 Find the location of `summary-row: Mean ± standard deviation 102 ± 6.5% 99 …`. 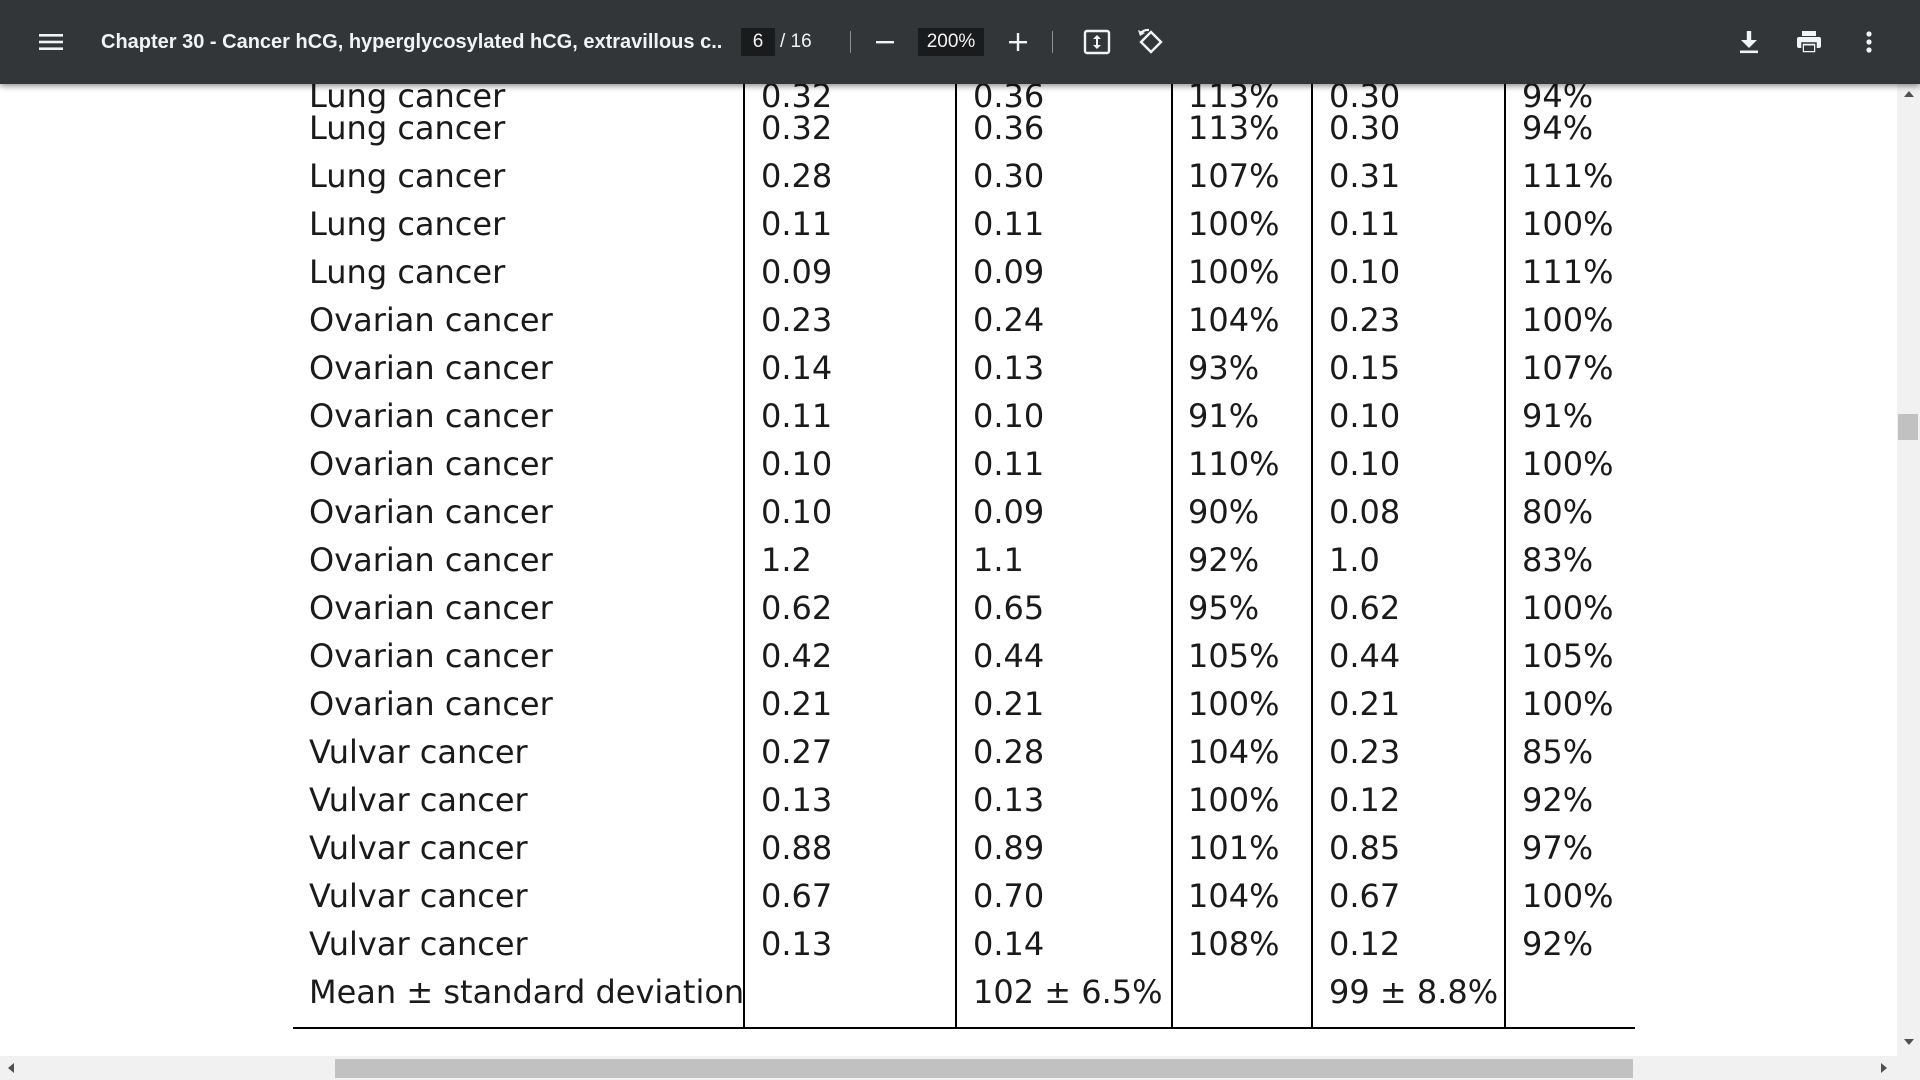

summary-row: Mean ± standard deviation 102 ± 6.5% 99 … is located at coordinates (948, 992).